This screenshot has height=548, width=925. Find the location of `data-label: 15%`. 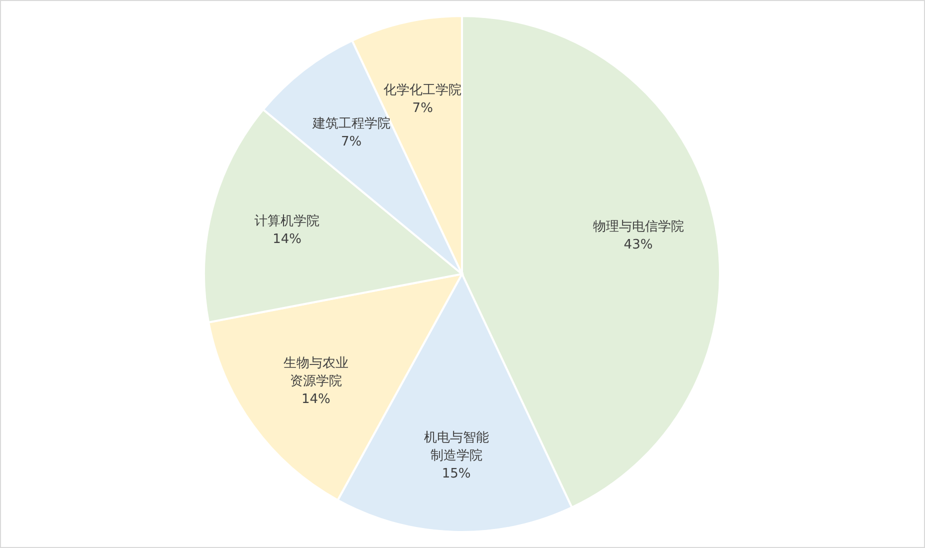

data-label: 15% is located at coordinates (456, 474).